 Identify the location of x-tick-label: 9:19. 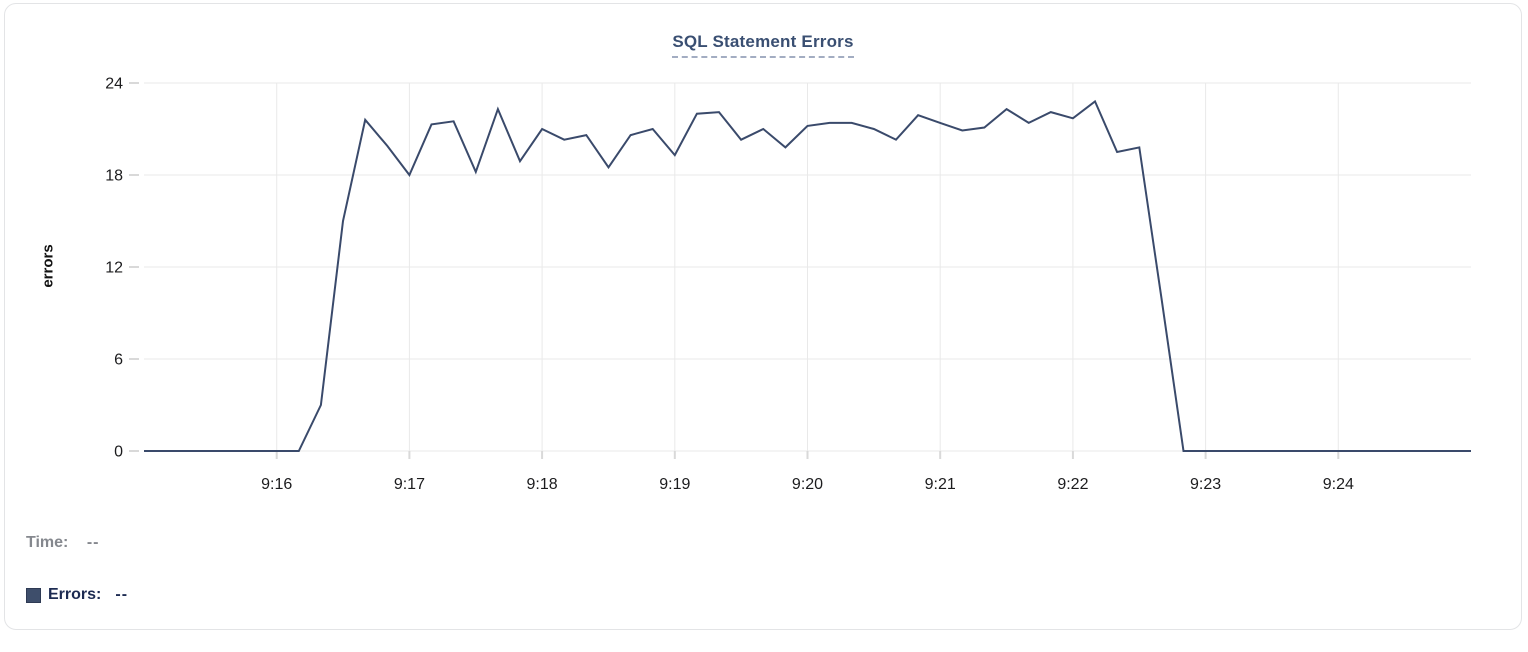
(674, 484).